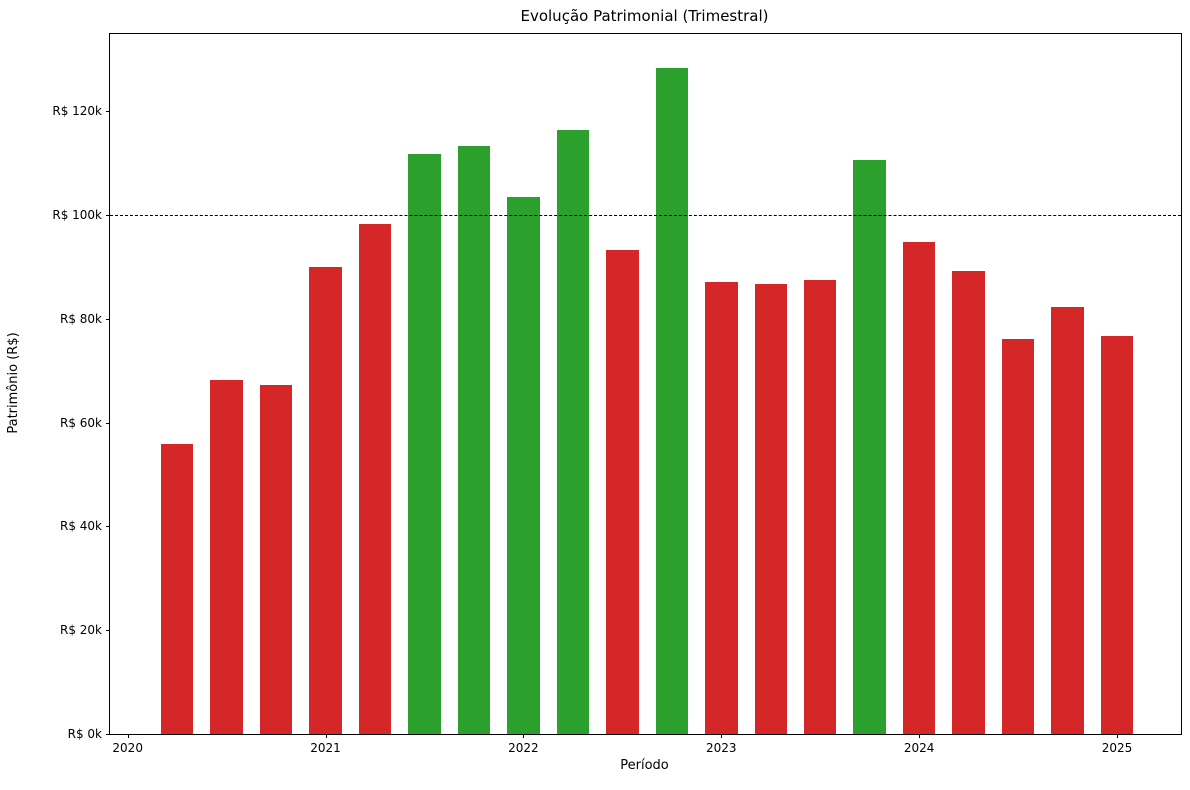  What do you see at coordinates (77, 215) in the screenshot?
I see `y-tick-label: R$ 100k` at bounding box center [77, 215].